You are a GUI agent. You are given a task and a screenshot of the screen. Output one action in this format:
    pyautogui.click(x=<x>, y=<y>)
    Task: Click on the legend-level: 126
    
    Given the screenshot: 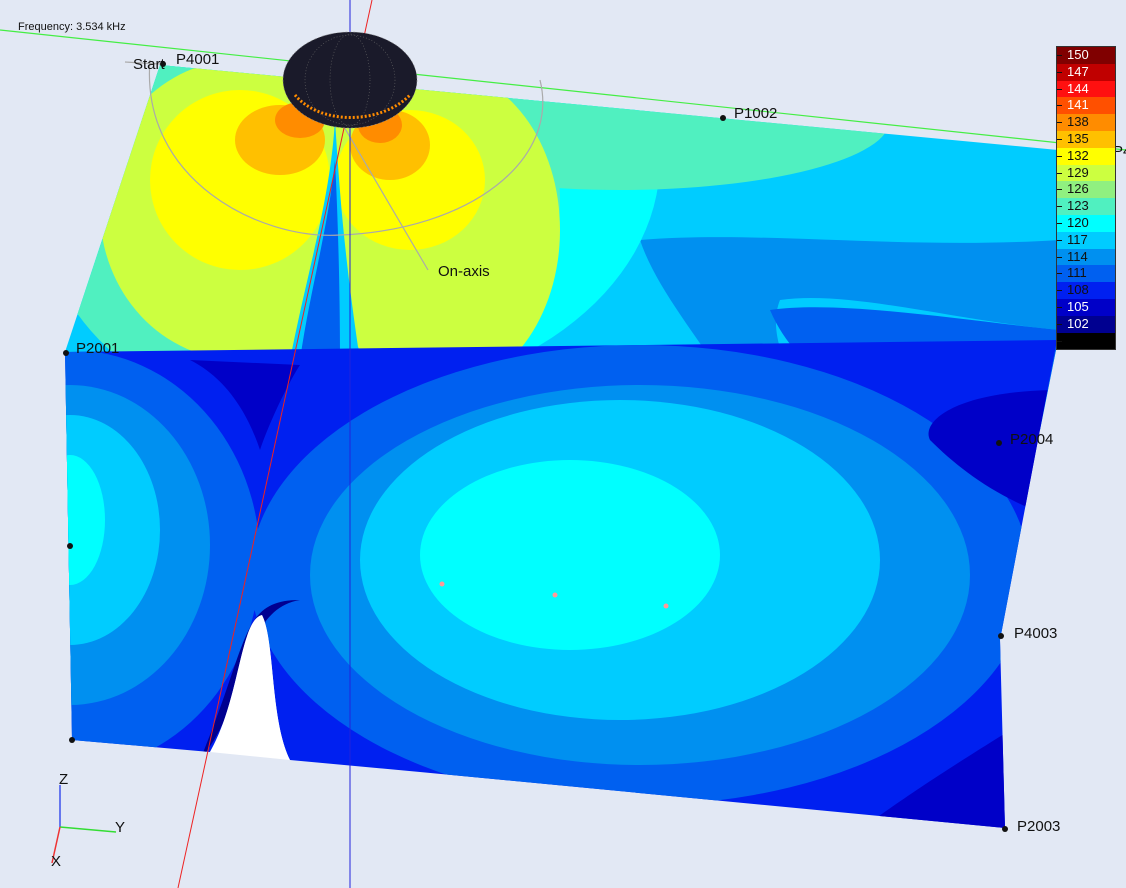 What is the action you would take?
    pyautogui.click(x=1086, y=190)
    